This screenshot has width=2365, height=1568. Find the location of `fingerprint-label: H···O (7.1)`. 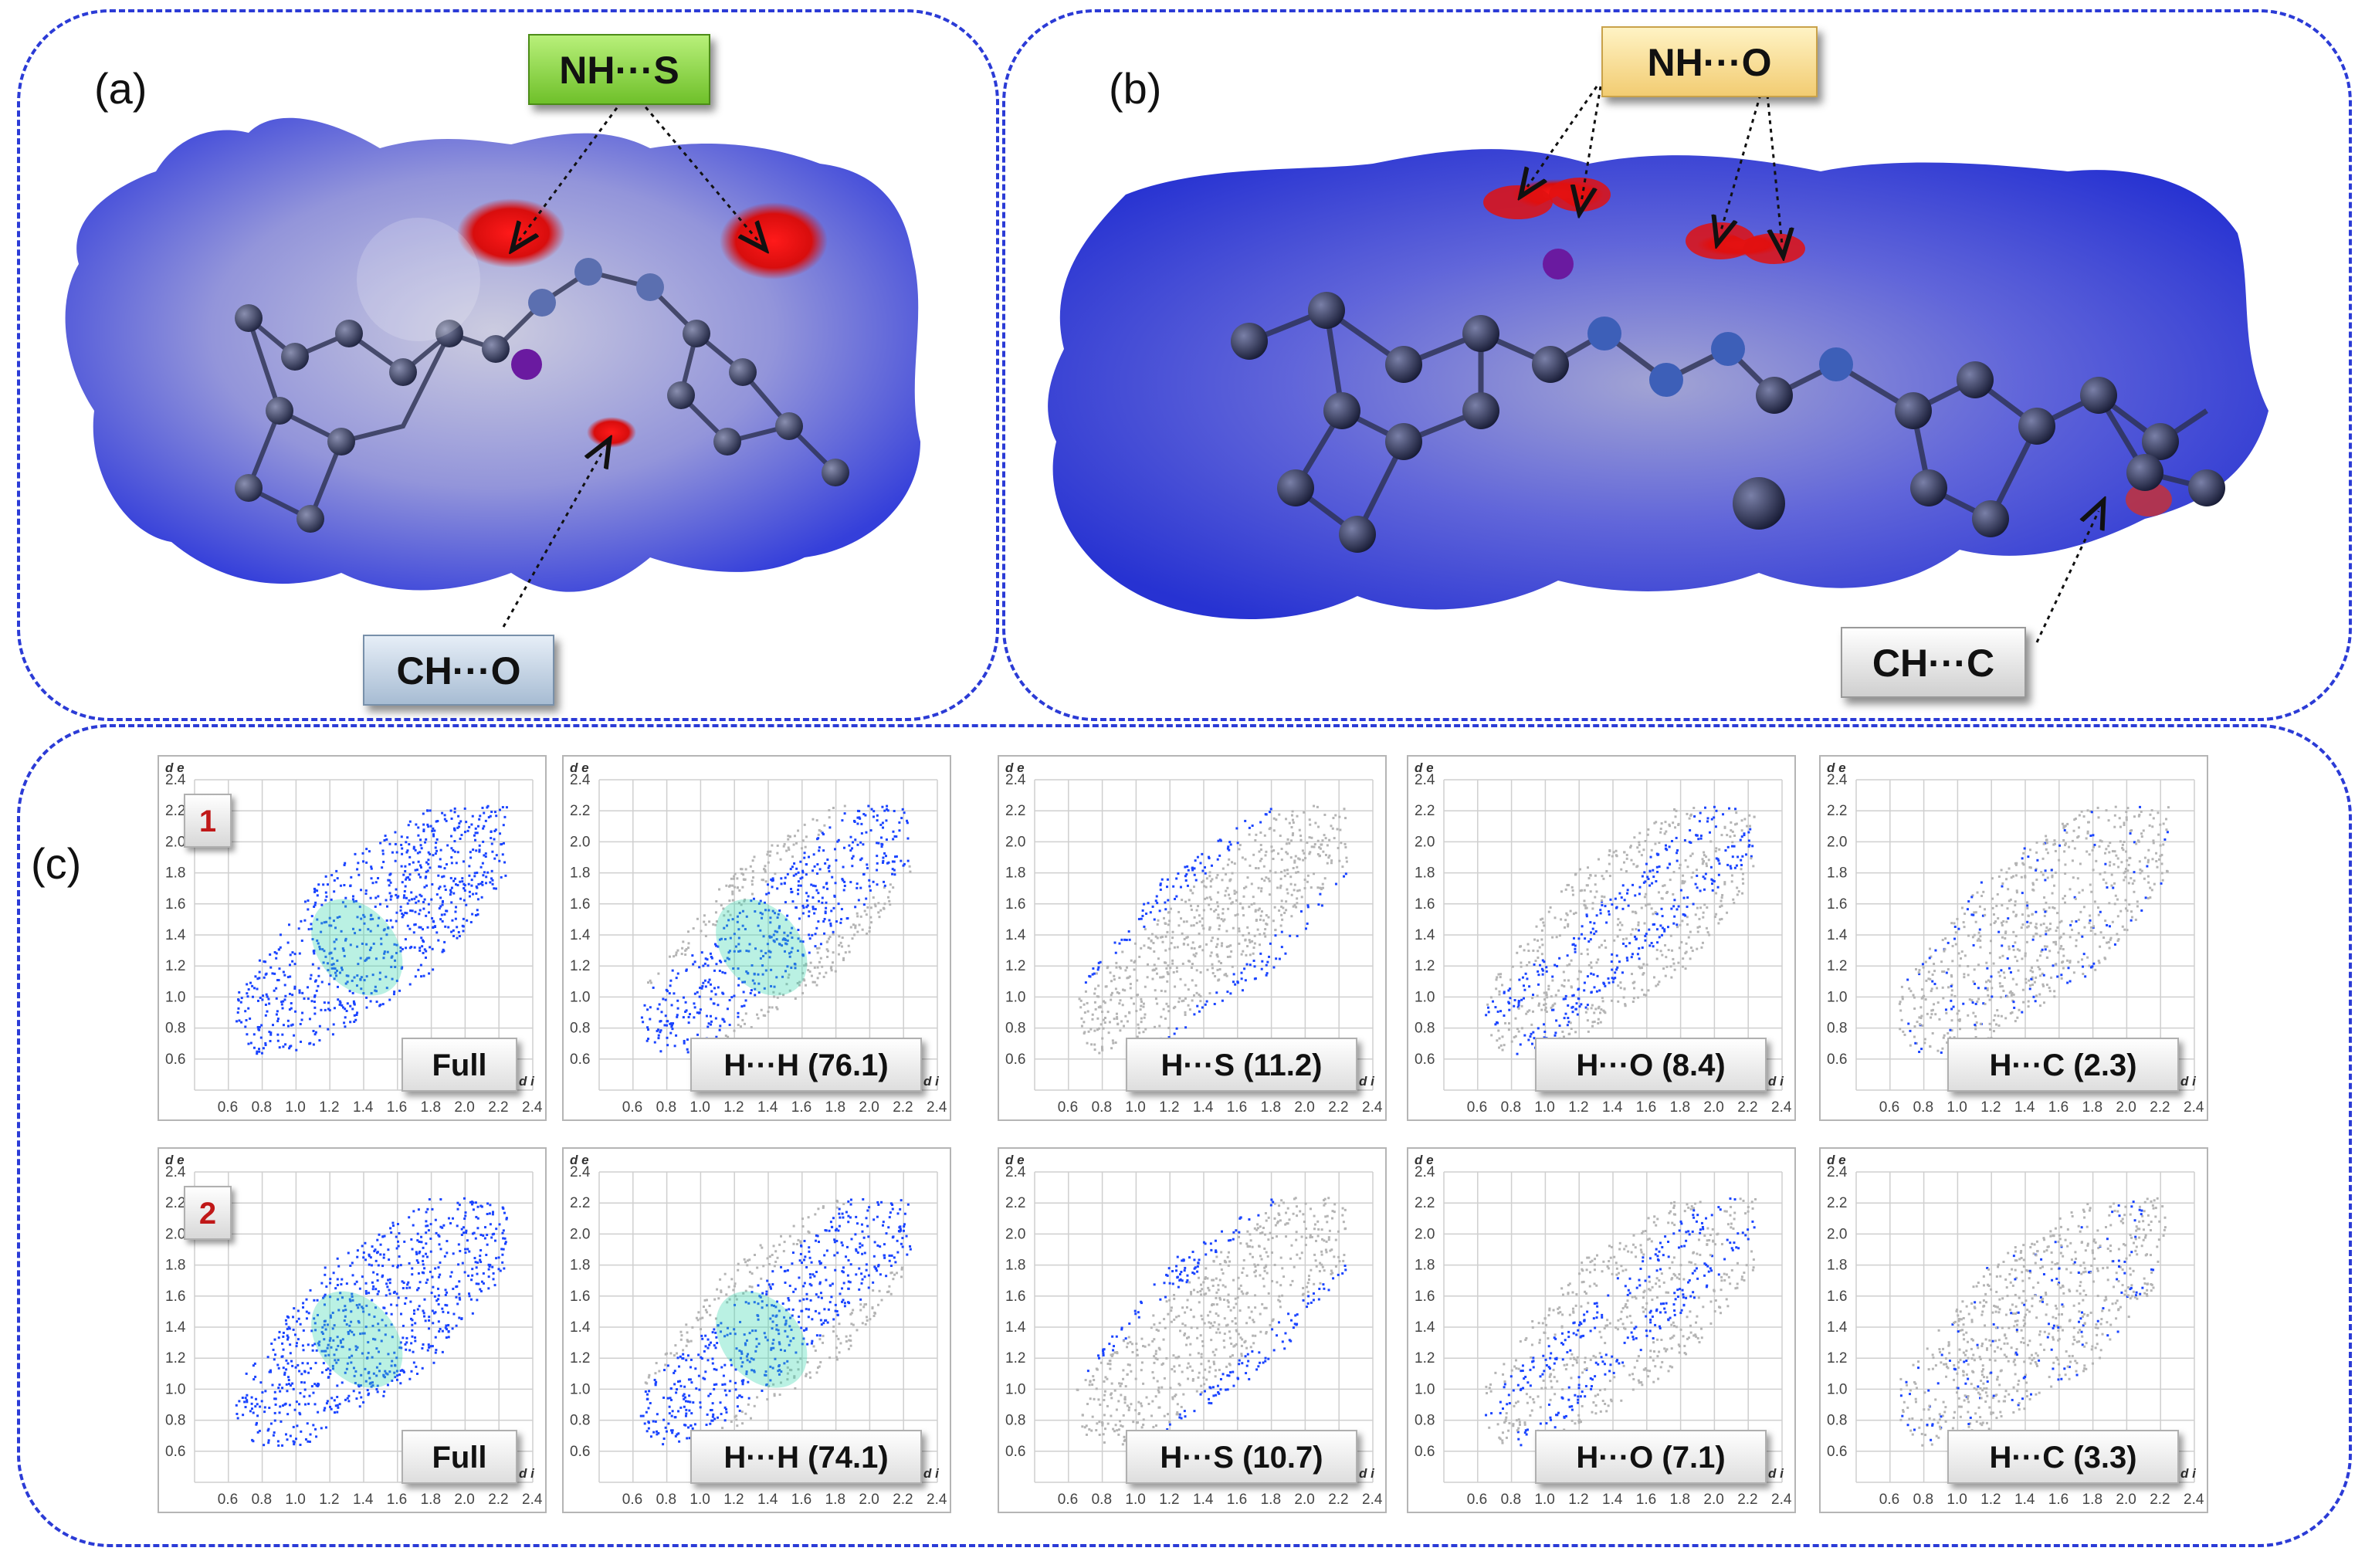

fingerprint-label: H···O (7.1) is located at coordinates (1651, 1457).